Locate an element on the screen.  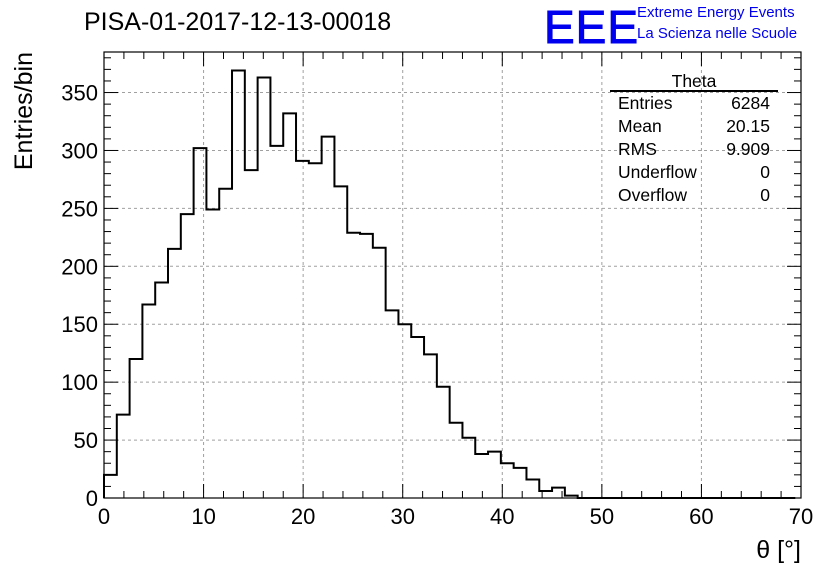
x-tick-label: 50 is located at coordinates (602, 516).